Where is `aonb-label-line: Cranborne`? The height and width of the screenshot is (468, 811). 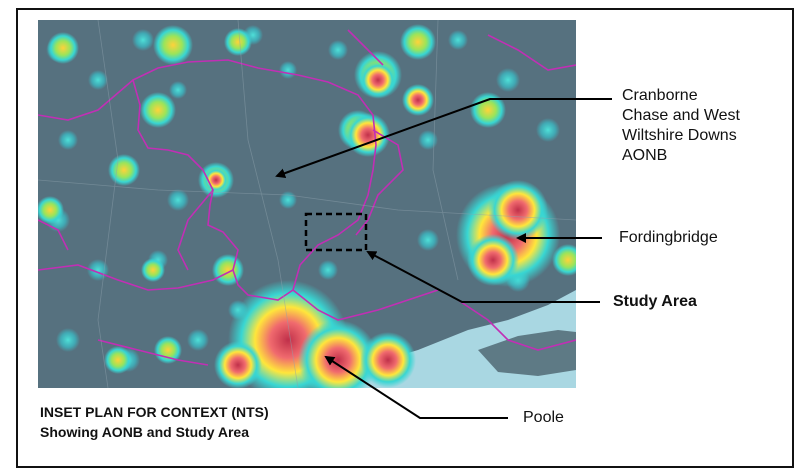 aonb-label-line: Cranborne is located at coordinates (660, 95).